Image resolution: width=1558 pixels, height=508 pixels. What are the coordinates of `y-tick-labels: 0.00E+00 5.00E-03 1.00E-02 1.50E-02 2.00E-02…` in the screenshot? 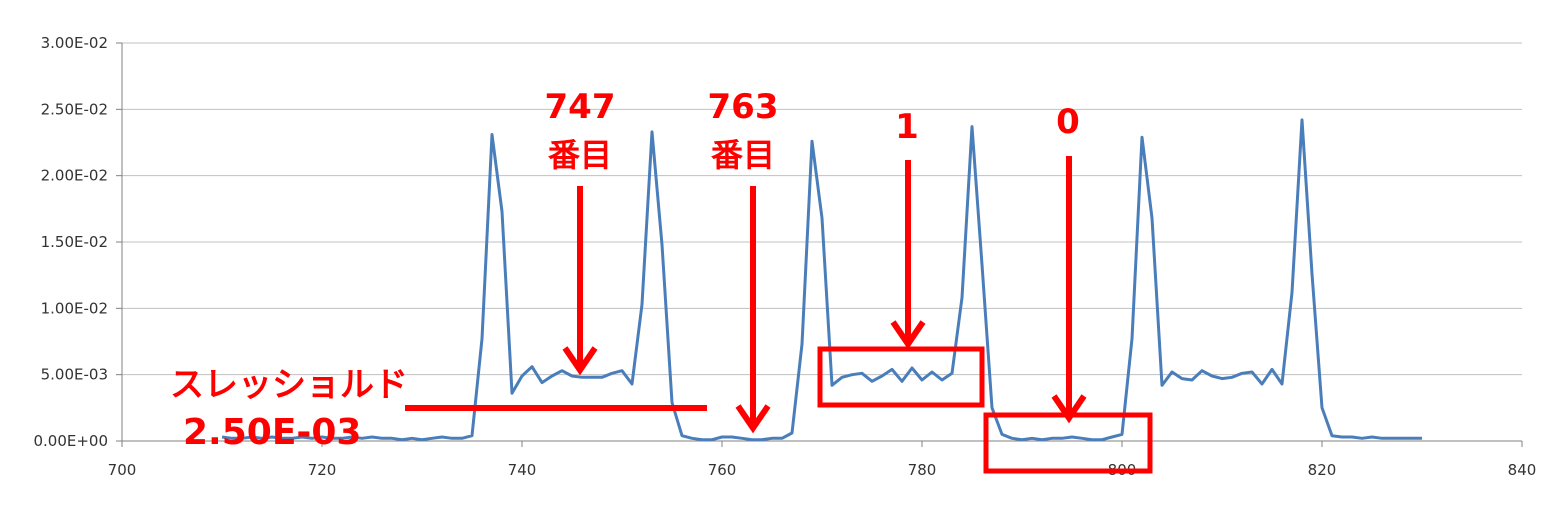 It's located at (70, 242).